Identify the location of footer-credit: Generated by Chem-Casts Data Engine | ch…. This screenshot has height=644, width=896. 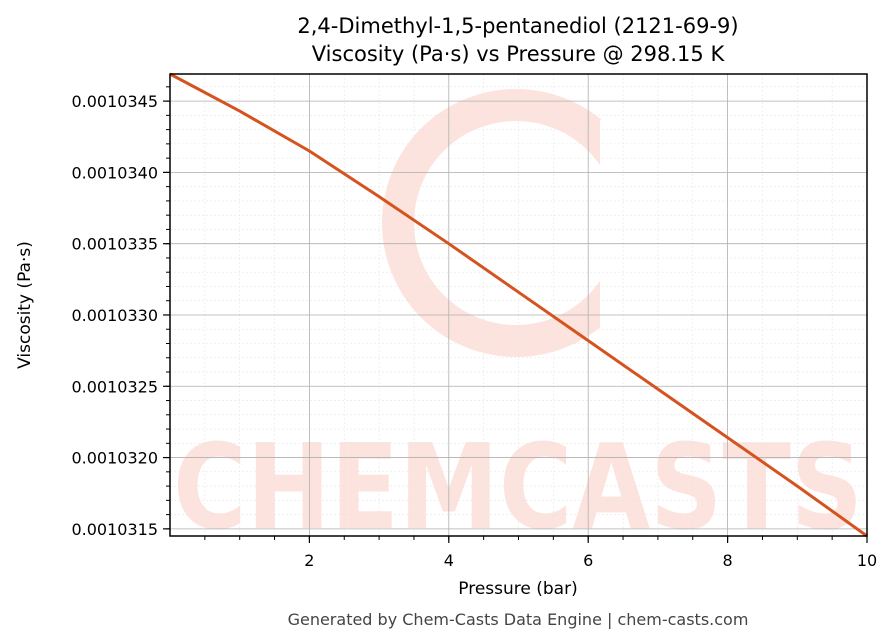
(518, 619).